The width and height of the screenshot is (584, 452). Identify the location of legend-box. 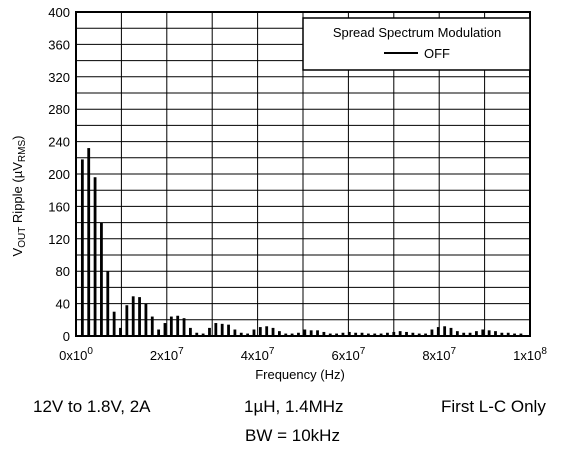
(416, 44).